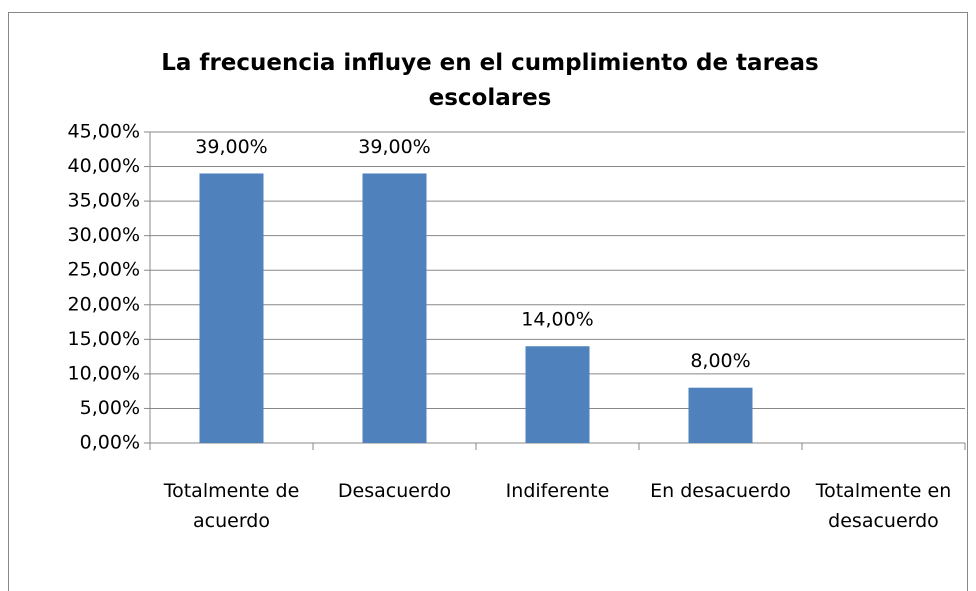  What do you see at coordinates (104, 339) in the screenshot?
I see `y-tick-label: 15,00%` at bounding box center [104, 339].